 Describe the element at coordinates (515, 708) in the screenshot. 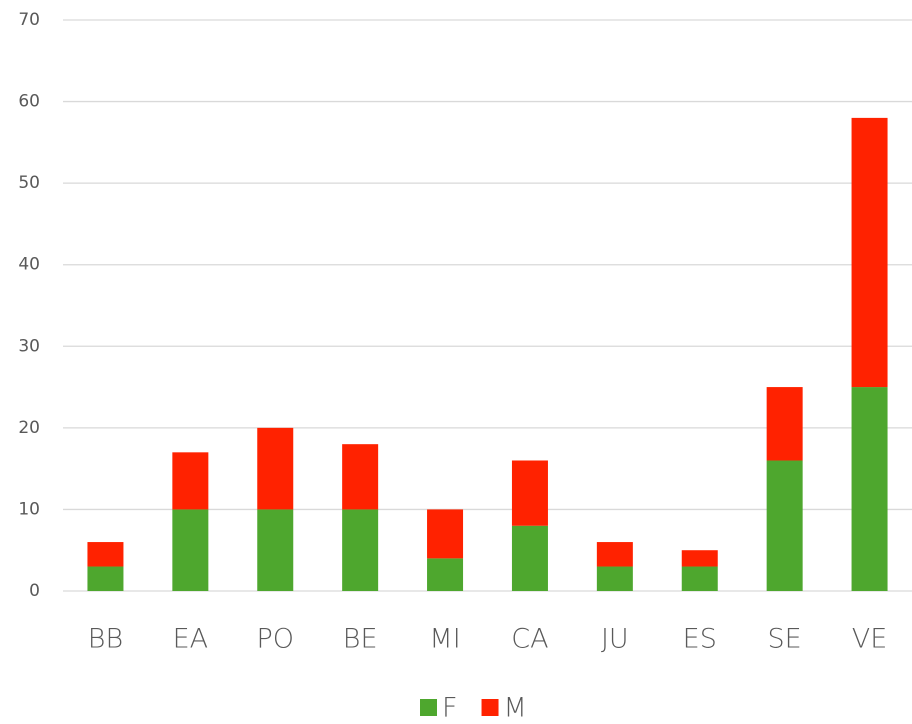

I see `legend-label: M` at that location.